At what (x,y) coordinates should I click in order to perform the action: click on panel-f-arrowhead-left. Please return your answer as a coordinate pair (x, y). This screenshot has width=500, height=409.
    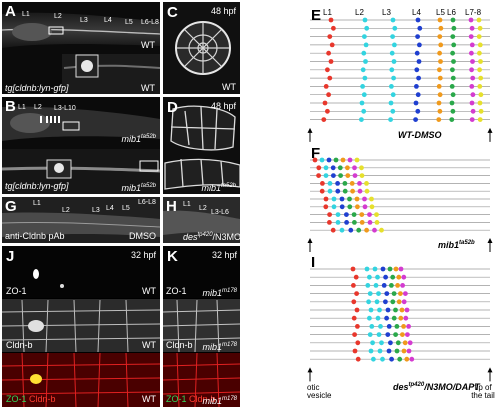
    Looking at the image, I should click on (310, 240).